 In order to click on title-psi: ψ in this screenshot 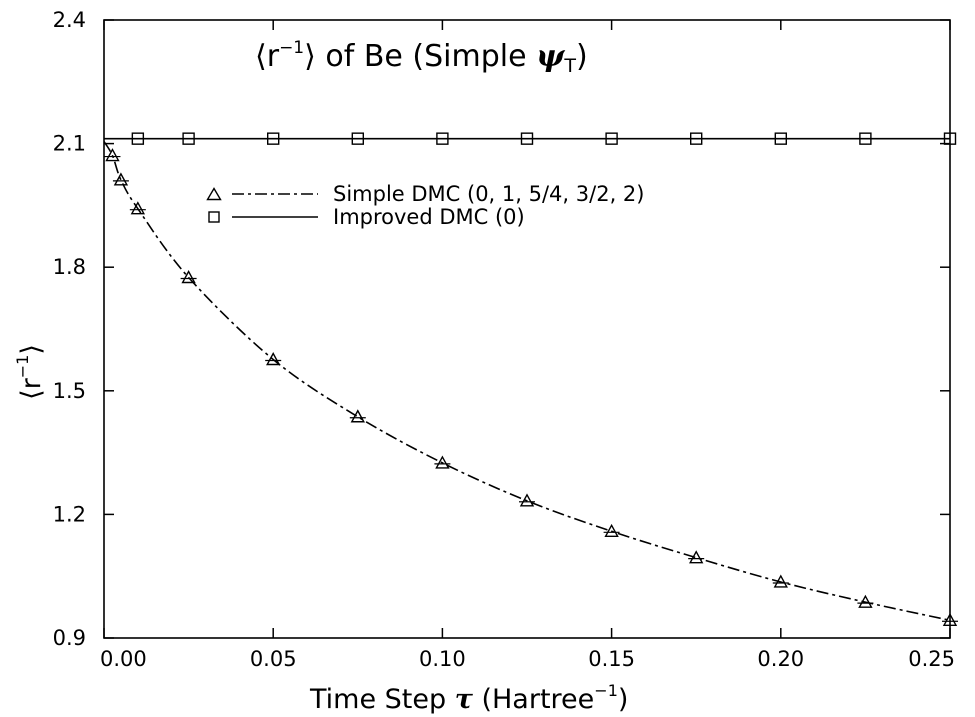, I will do `click(551, 56)`.